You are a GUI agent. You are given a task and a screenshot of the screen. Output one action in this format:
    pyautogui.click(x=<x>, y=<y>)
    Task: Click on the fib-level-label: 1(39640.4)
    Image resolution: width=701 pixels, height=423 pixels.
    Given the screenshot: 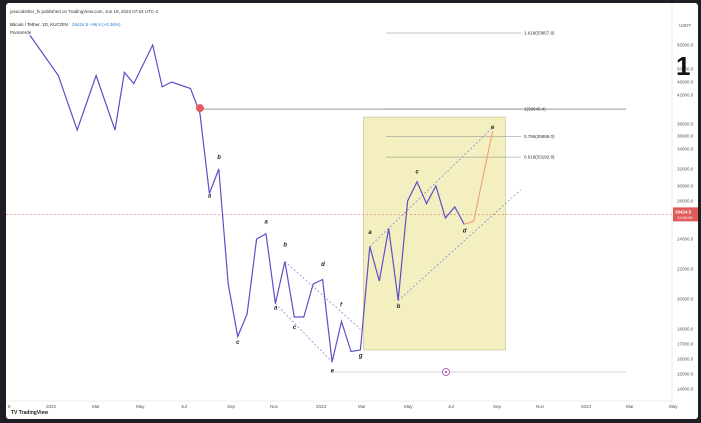 What is the action you would take?
    pyautogui.click(x=535, y=109)
    